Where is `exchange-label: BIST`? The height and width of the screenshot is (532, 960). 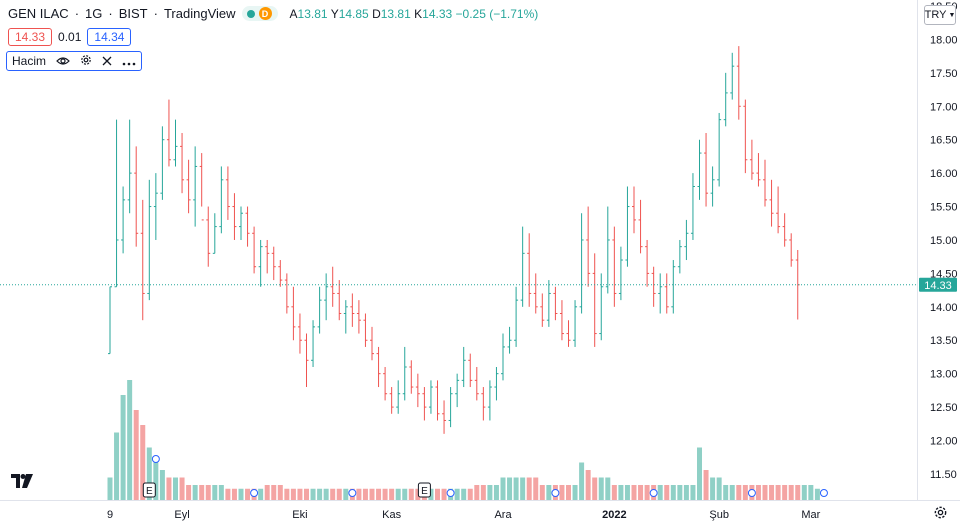
exchange-label: BIST is located at coordinates (133, 13).